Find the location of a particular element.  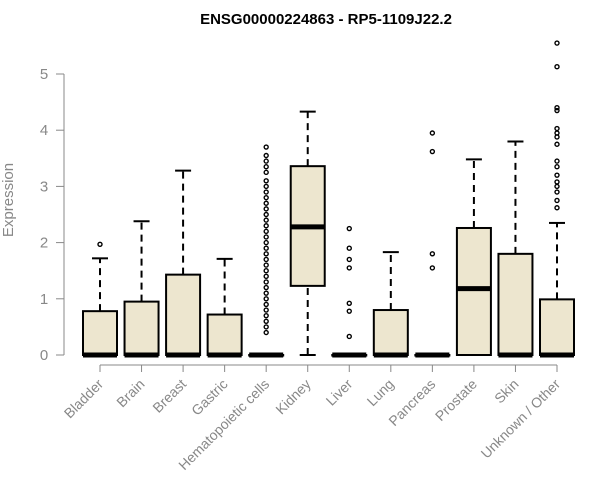

box-liver is located at coordinates (349, 291).